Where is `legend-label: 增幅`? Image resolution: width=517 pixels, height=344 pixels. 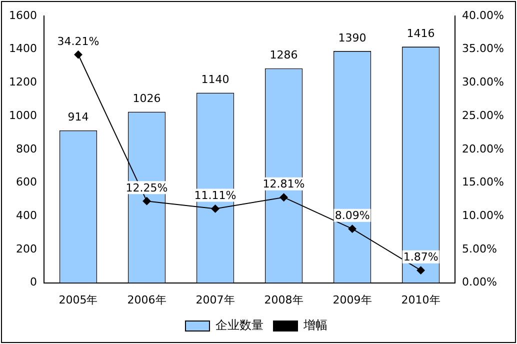 legend-label: 增幅 is located at coordinates (315, 325).